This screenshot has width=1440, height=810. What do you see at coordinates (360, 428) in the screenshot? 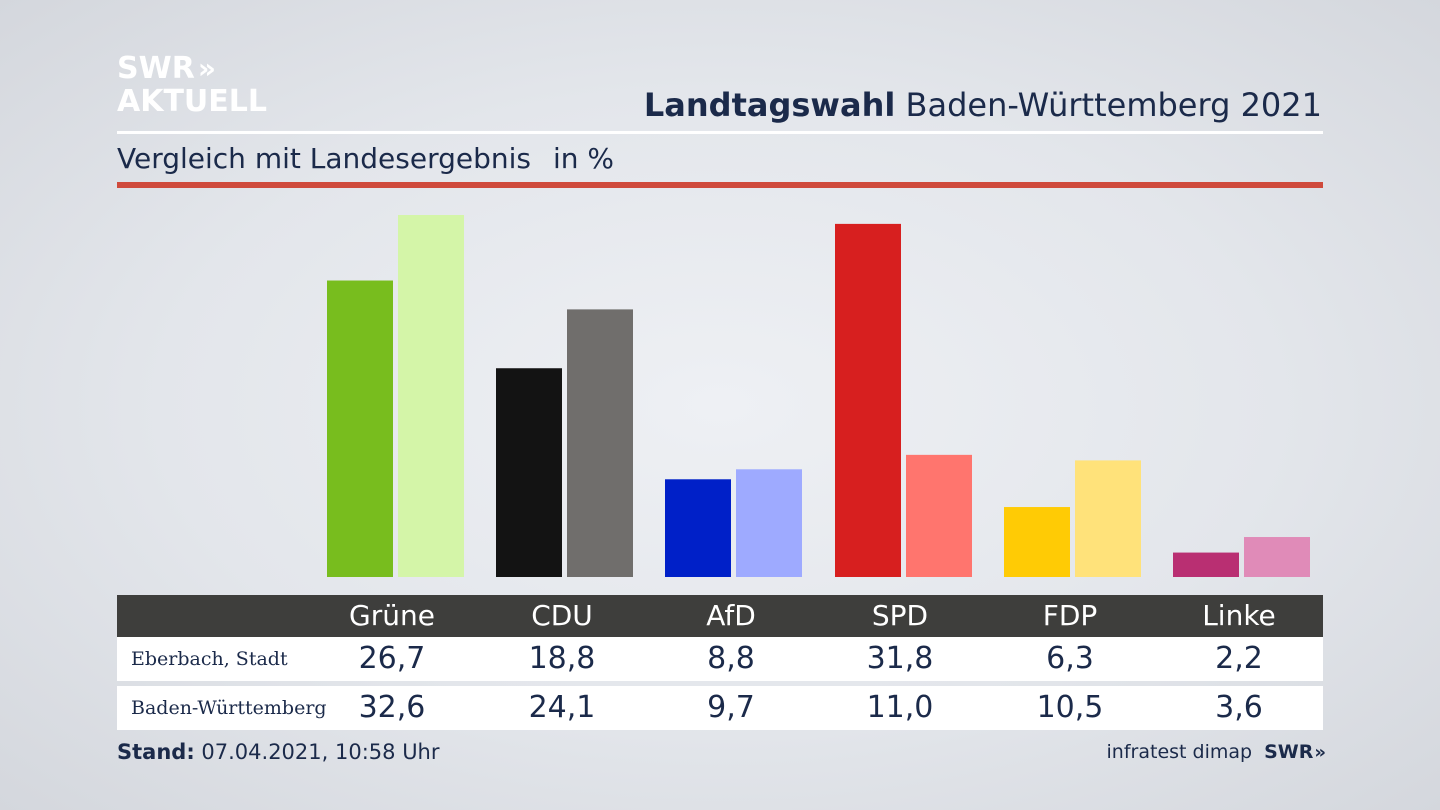
I see `bar-grne-local` at bounding box center [360, 428].